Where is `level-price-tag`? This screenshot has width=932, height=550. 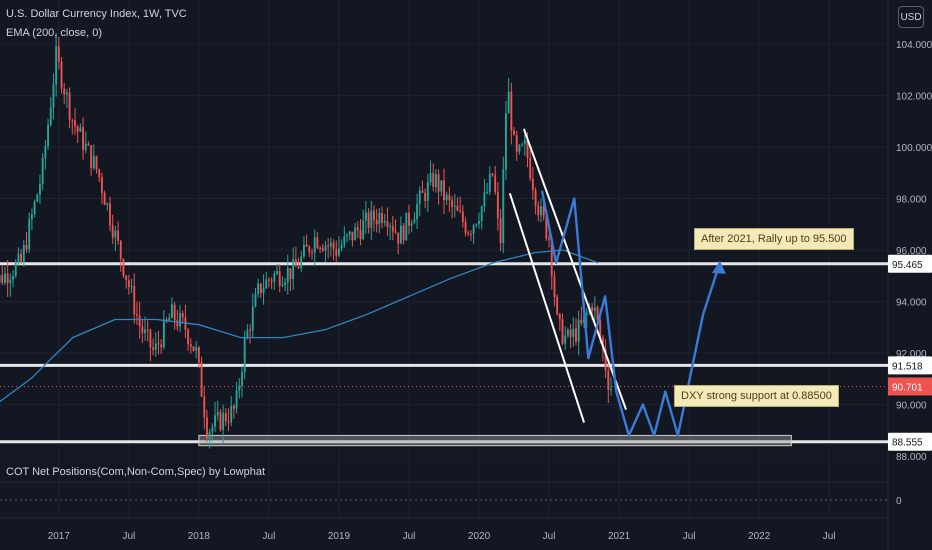 level-price-tag is located at coordinates (910, 365).